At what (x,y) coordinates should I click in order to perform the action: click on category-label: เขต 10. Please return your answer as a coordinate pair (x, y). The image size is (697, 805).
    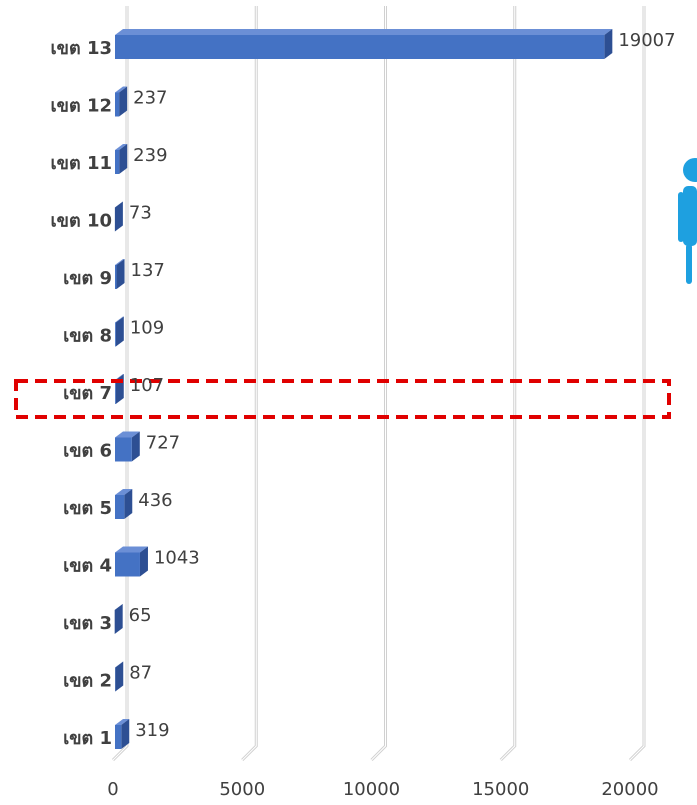
    Looking at the image, I should click on (81, 221).